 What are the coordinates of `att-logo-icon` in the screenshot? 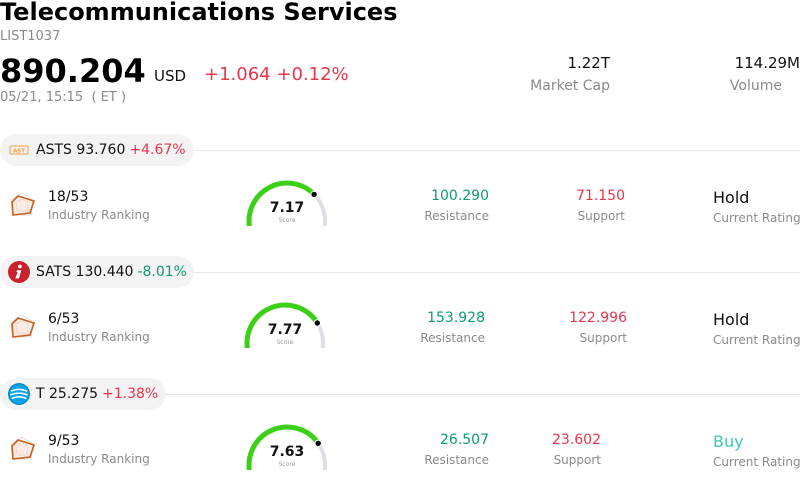 It's located at (19, 394).